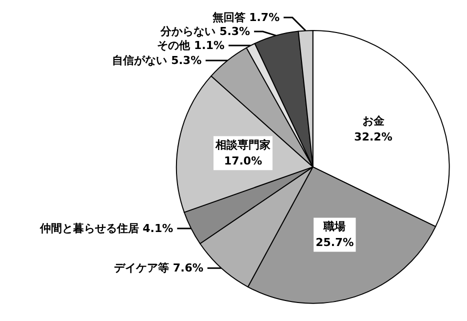 Image resolution: width=467 pixels, height=321 pixels. What do you see at coordinates (374, 121) in the screenshot?
I see `slice-label: お金` at bounding box center [374, 121].